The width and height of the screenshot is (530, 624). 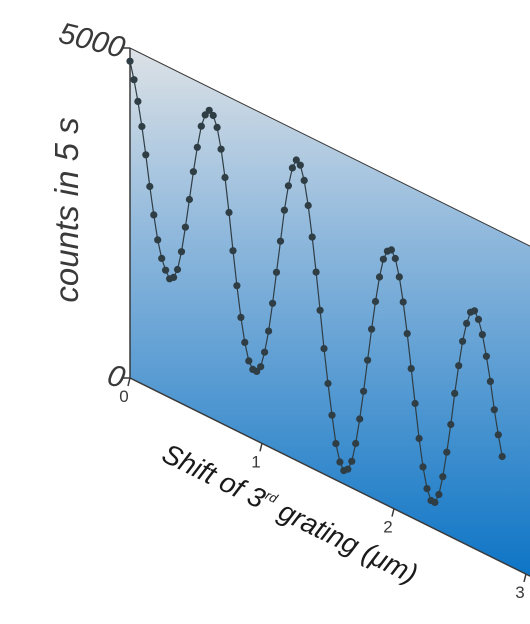 What do you see at coordinates (255, 461) in the screenshot?
I see `x-tick-label: 1` at bounding box center [255, 461].